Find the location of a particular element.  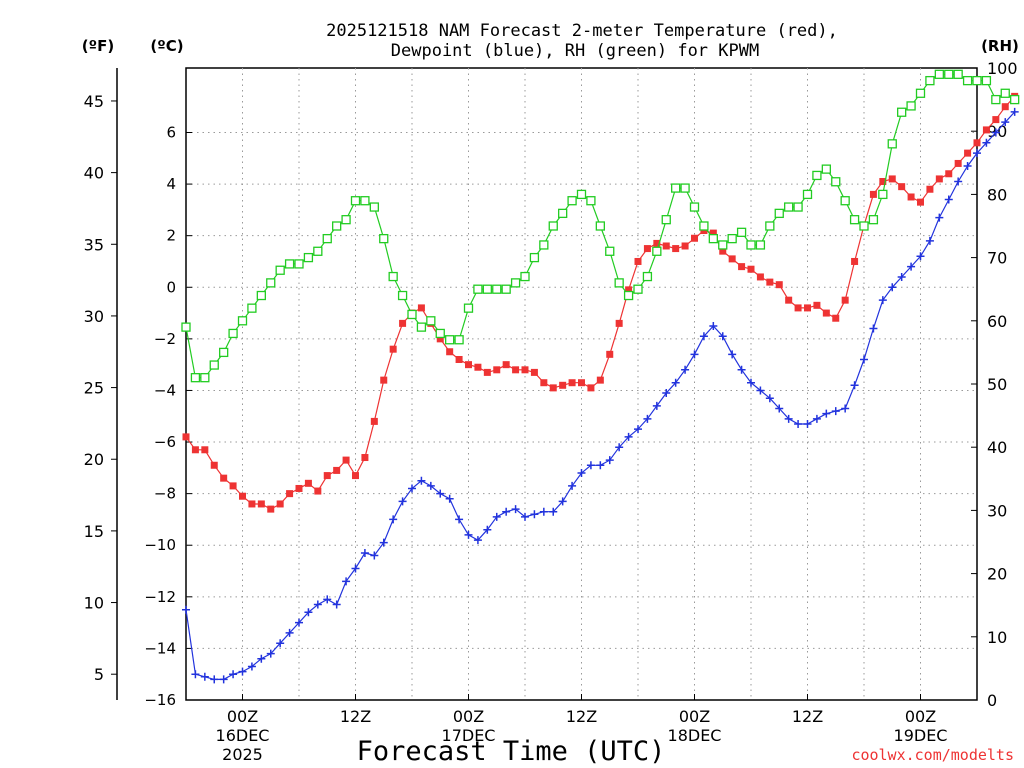

rh-tick-label: 70 is located at coordinates (997, 258).